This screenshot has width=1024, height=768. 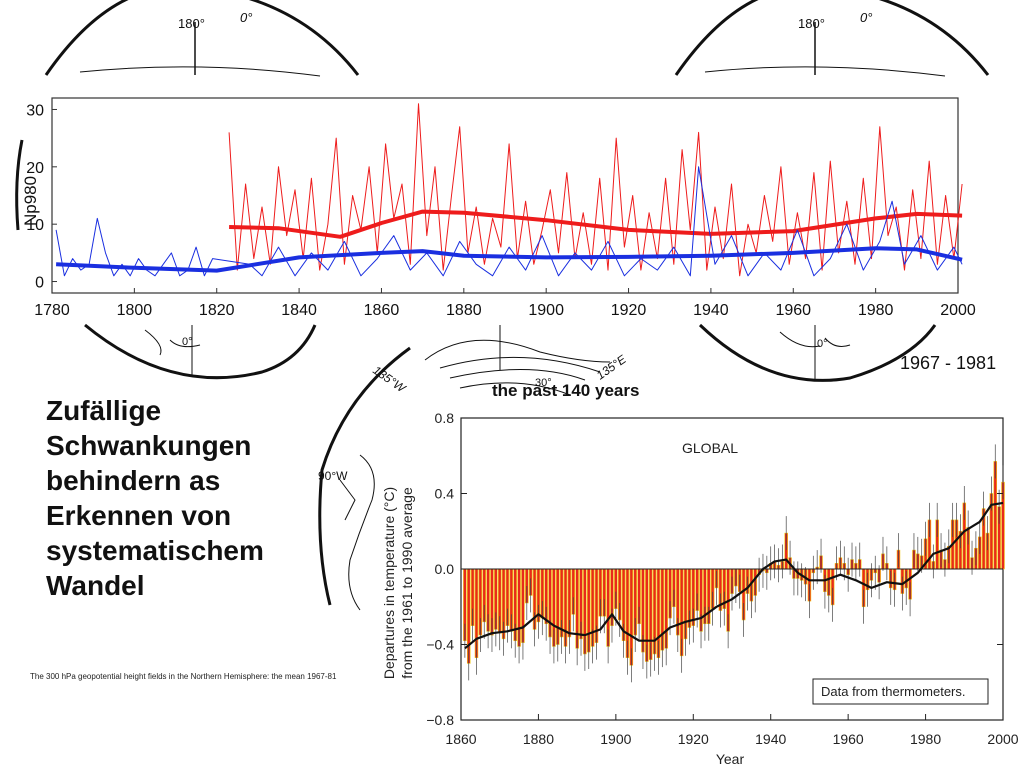 I want to click on np980-x-tick-label: 1780, so click(x=52, y=310).